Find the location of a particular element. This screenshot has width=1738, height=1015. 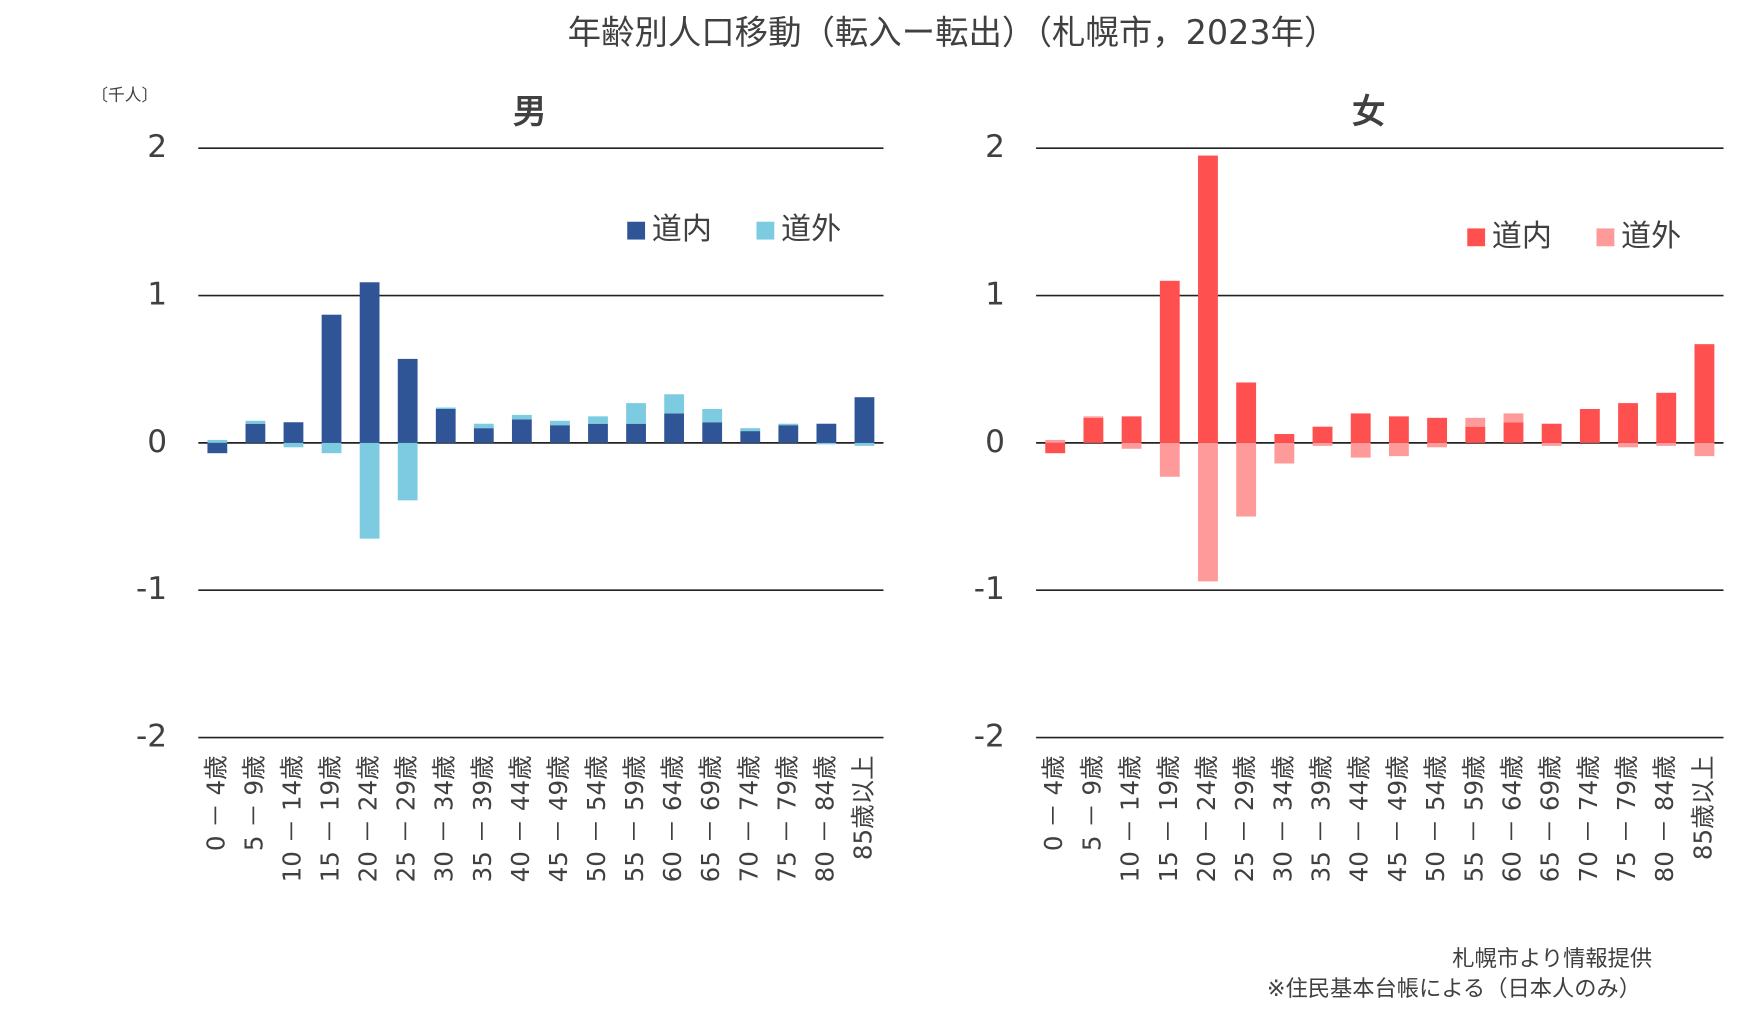

chart-title: 女 is located at coordinates (1368, 111).